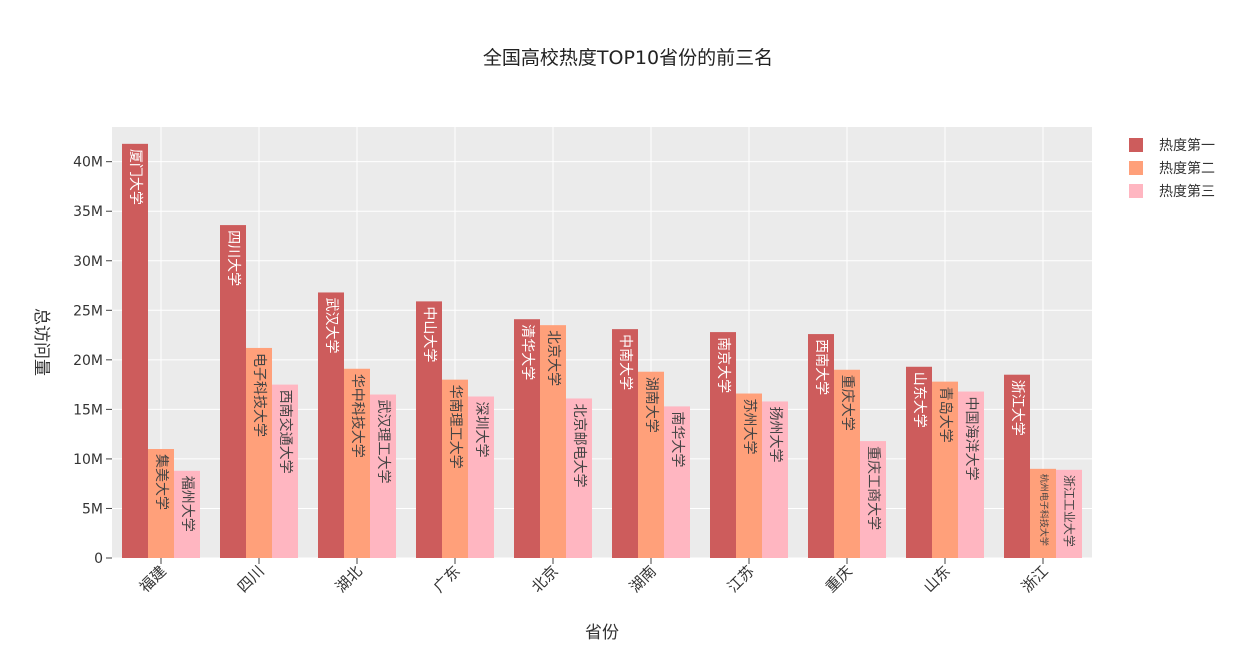 This screenshot has height=652, width=1244. I want to click on y-tick-label: 0, so click(98, 559).